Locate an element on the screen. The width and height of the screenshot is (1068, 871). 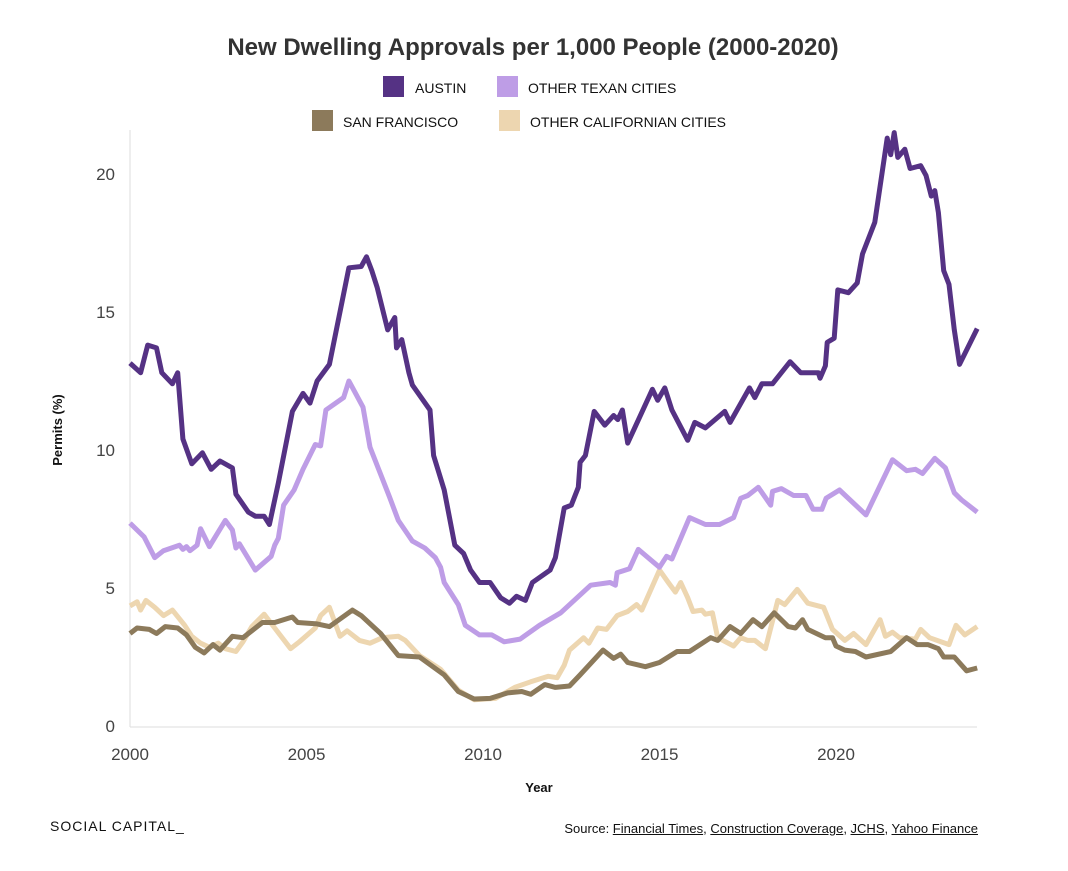
legend-label-austin: AUSTIN is located at coordinates (440, 88).